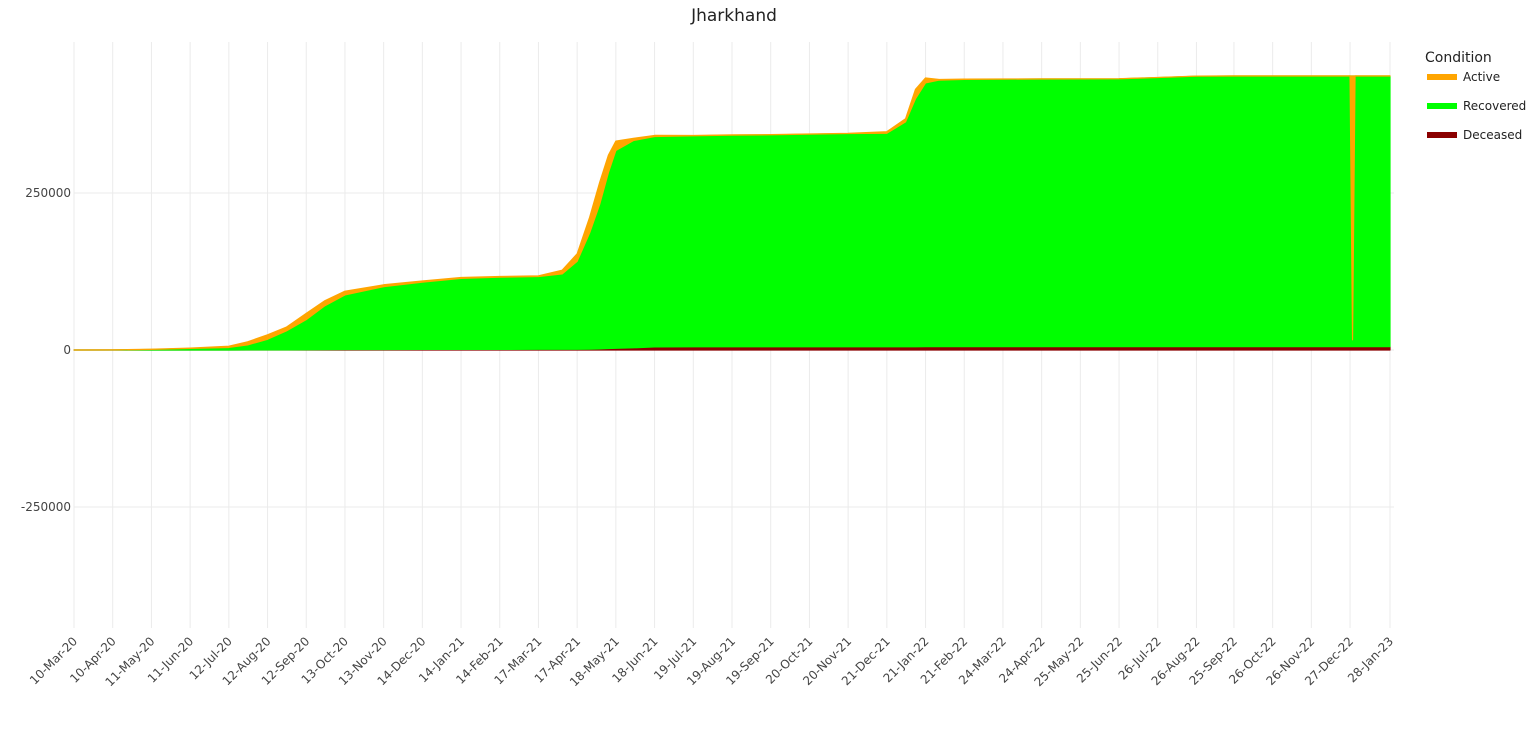 This screenshot has height=729, width=1536. What do you see at coordinates (1494, 106) in the screenshot?
I see `legend-label-recovered: Recovered` at bounding box center [1494, 106].